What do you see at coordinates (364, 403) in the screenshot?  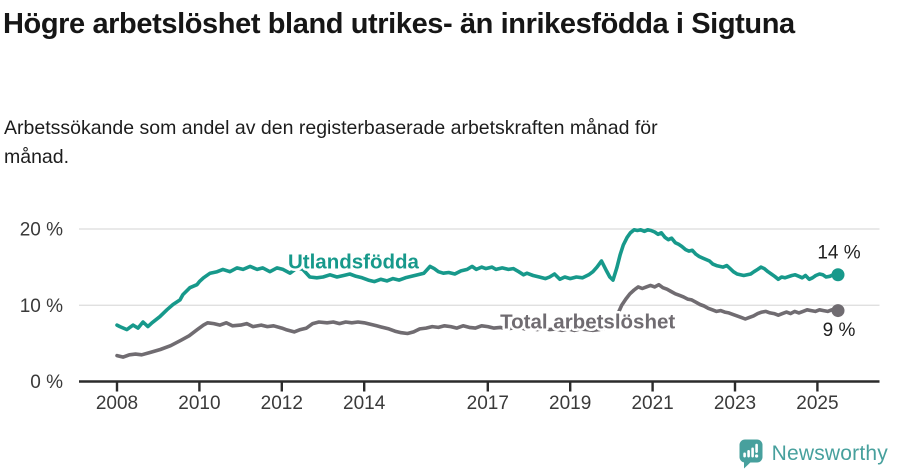 I see `x-axis-tick-label: 2014` at bounding box center [364, 403].